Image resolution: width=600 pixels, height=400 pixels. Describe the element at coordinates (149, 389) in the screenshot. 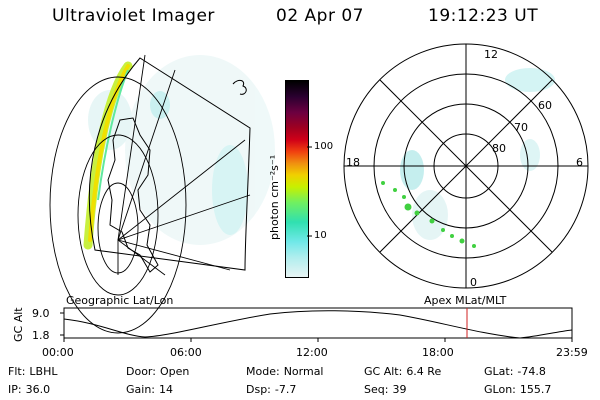

I see `status-gain: Gain: 14` at that location.